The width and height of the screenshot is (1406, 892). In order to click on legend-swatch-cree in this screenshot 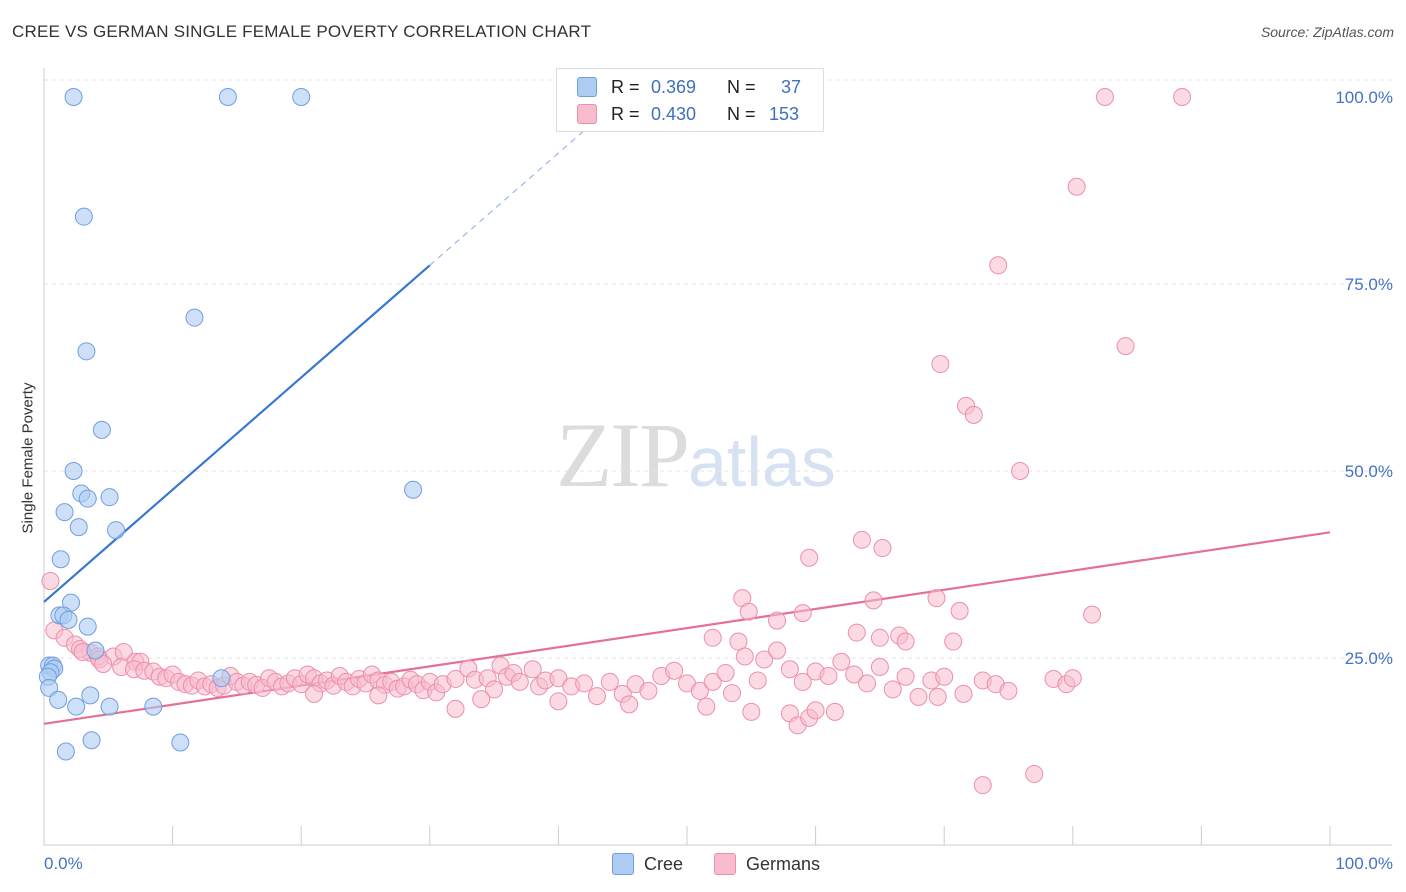, I will do `click(623, 864)`.